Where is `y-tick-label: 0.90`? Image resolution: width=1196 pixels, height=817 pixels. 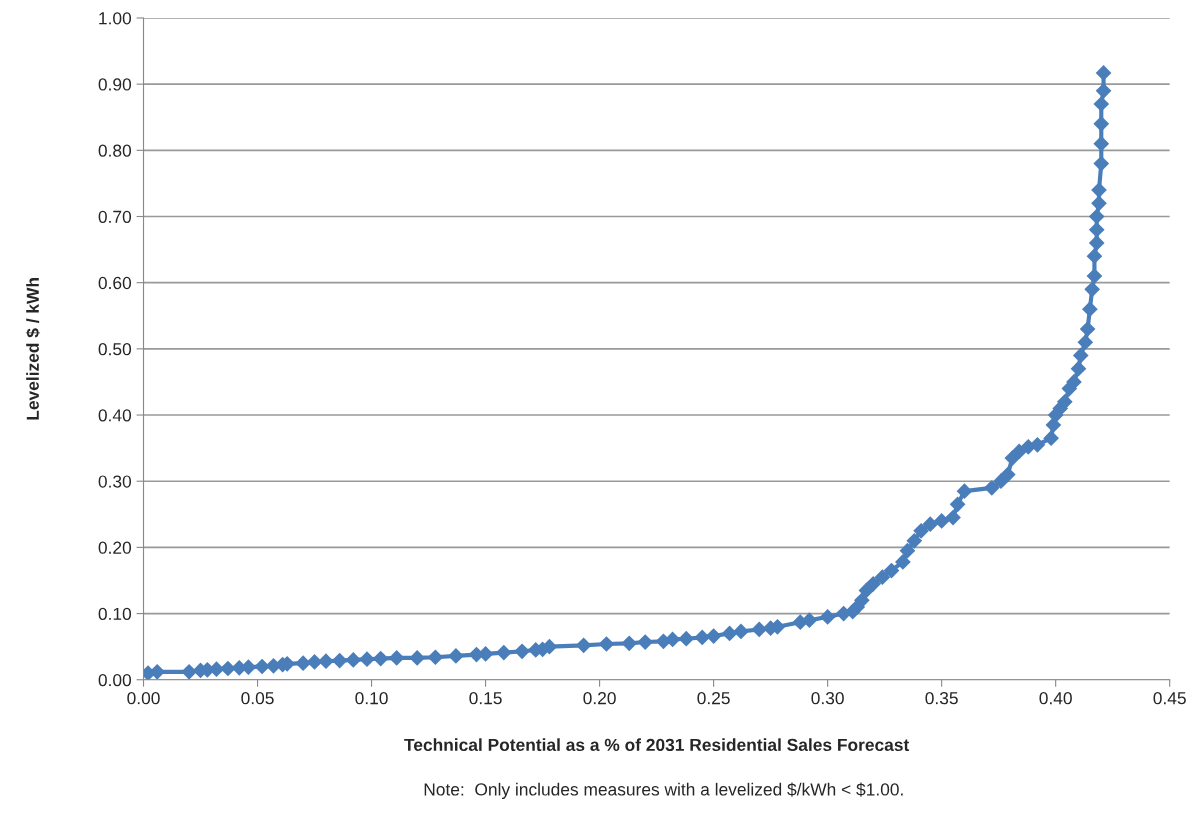 y-tick-label: 0.90 is located at coordinates (115, 84).